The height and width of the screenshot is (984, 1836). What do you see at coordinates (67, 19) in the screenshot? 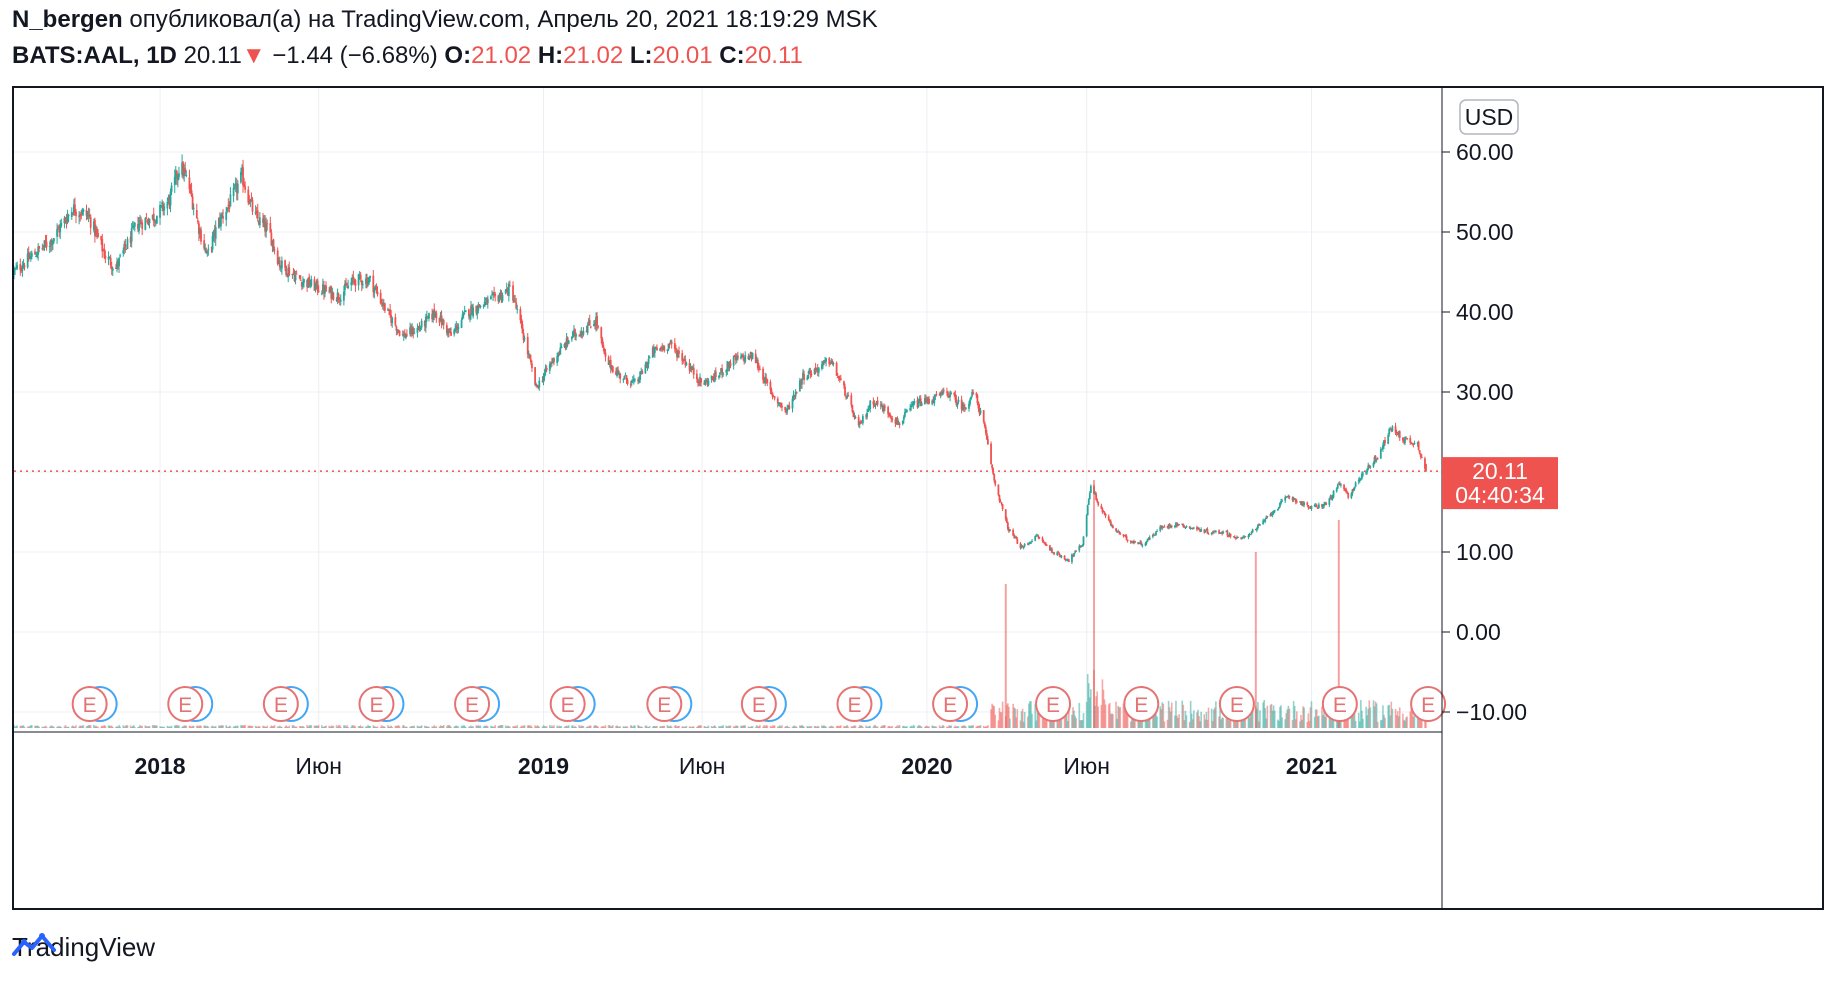
I see `author-name: N_bergen` at bounding box center [67, 19].